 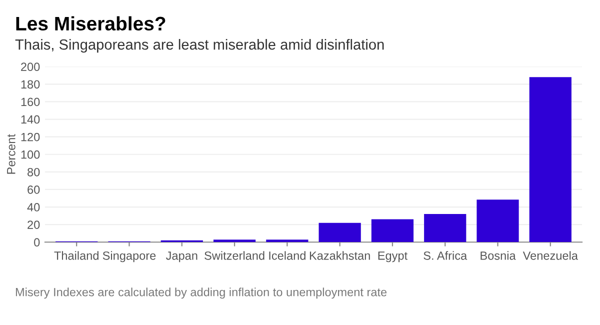 What do you see at coordinates (30, 67) in the screenshot?
I see `y-tick-label: 200` at bounding box center [30, 67].